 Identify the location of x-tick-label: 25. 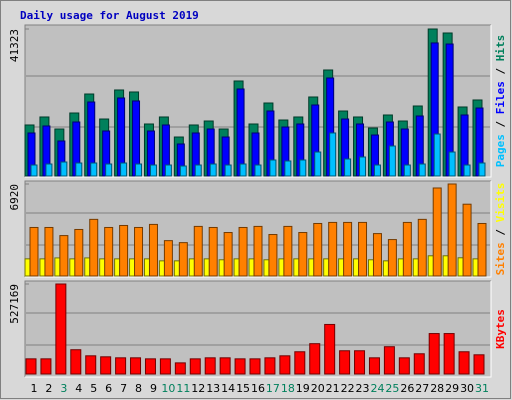
(392, 388).